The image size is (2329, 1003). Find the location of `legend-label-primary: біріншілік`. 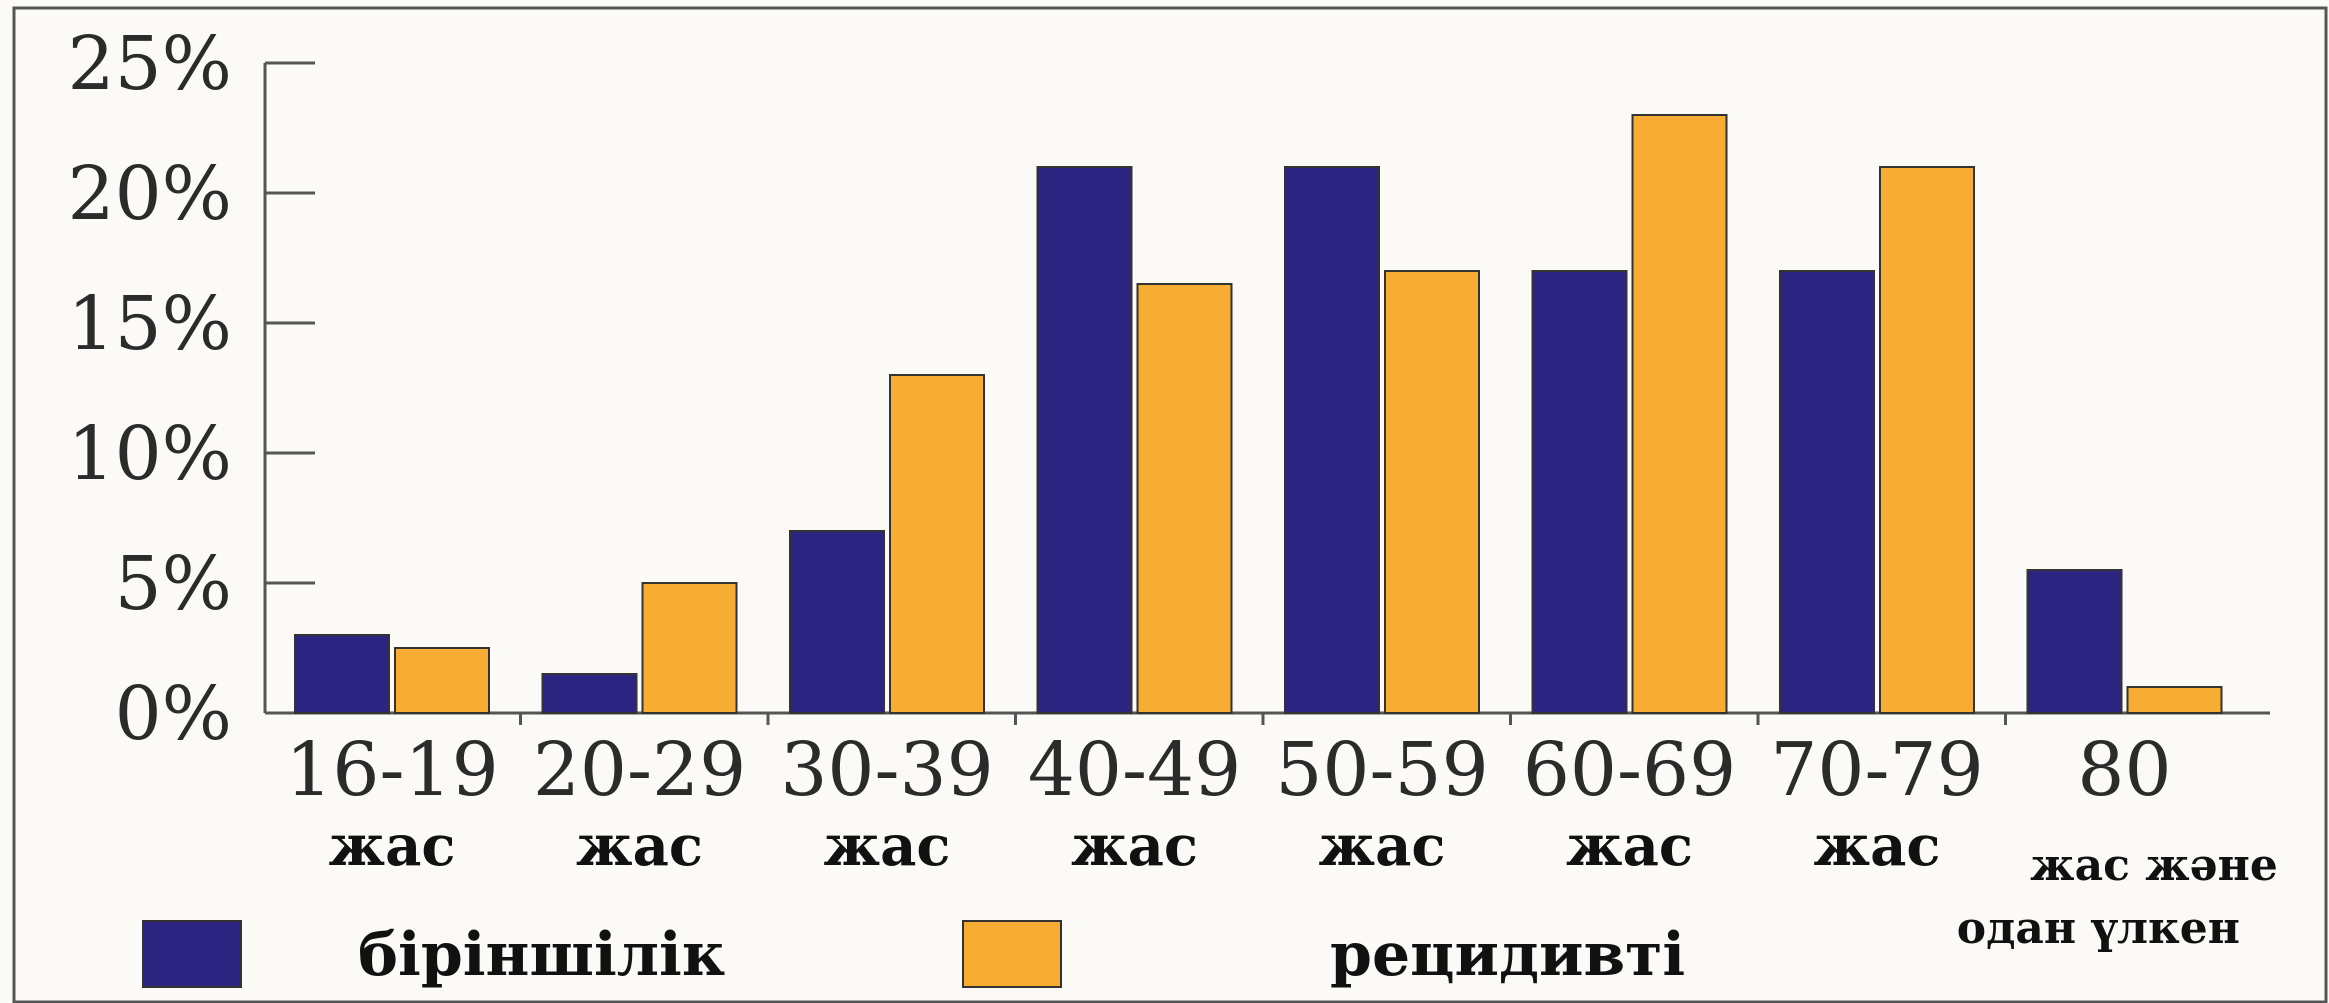

legend-label-primary: біріншілік is located at coordinates (541, 955).